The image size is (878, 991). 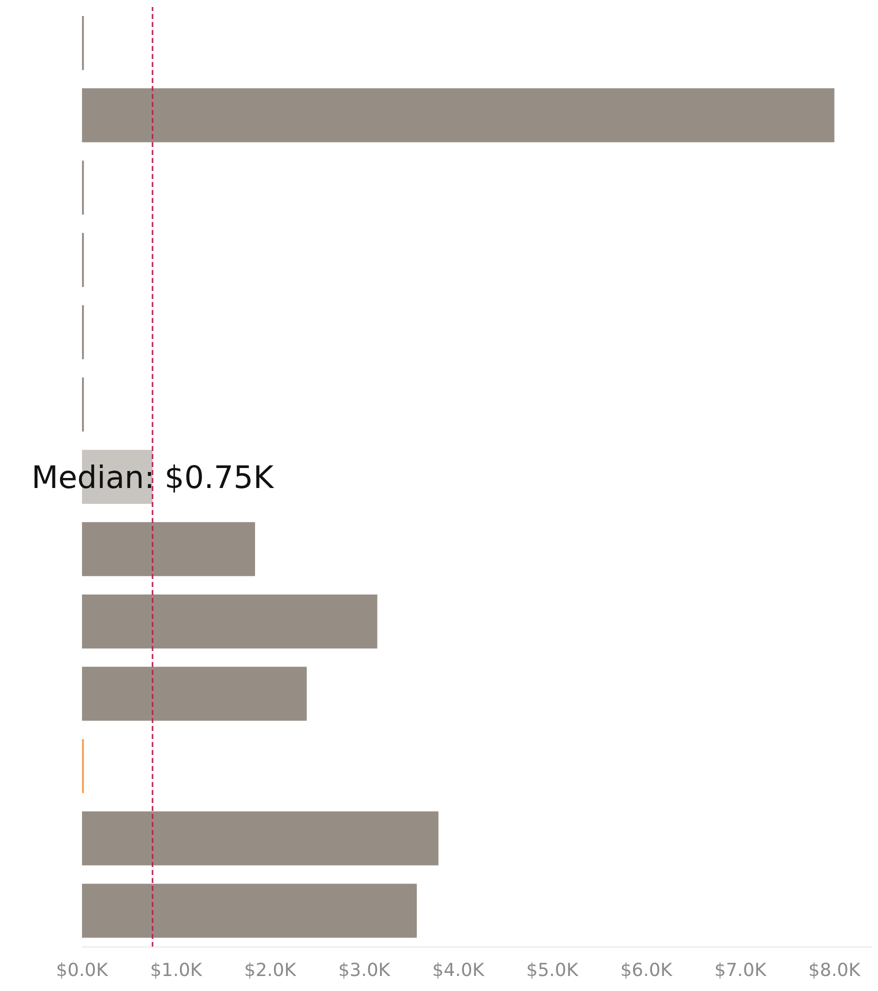 What do you see at coordinates (835, 970) in the screenshot?
I see `x-tick-label: $8.0K` at bounding box center [835, 970].